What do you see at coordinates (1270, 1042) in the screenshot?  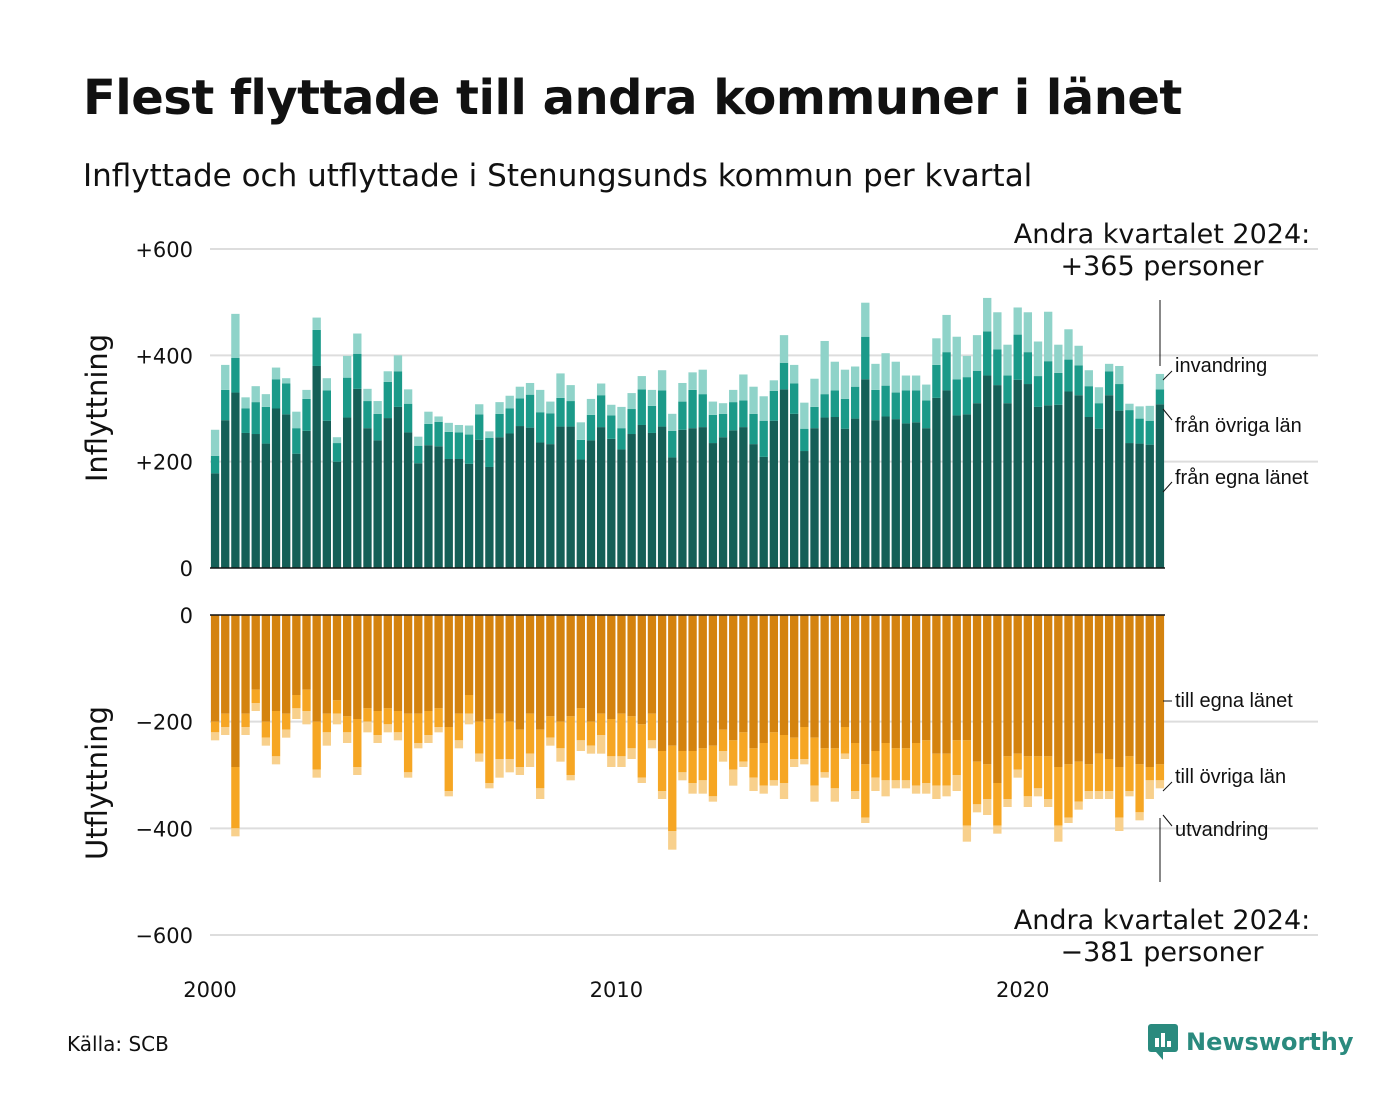 I see `brand-name: Newsworthy` at bounding box center [1270, 1042].